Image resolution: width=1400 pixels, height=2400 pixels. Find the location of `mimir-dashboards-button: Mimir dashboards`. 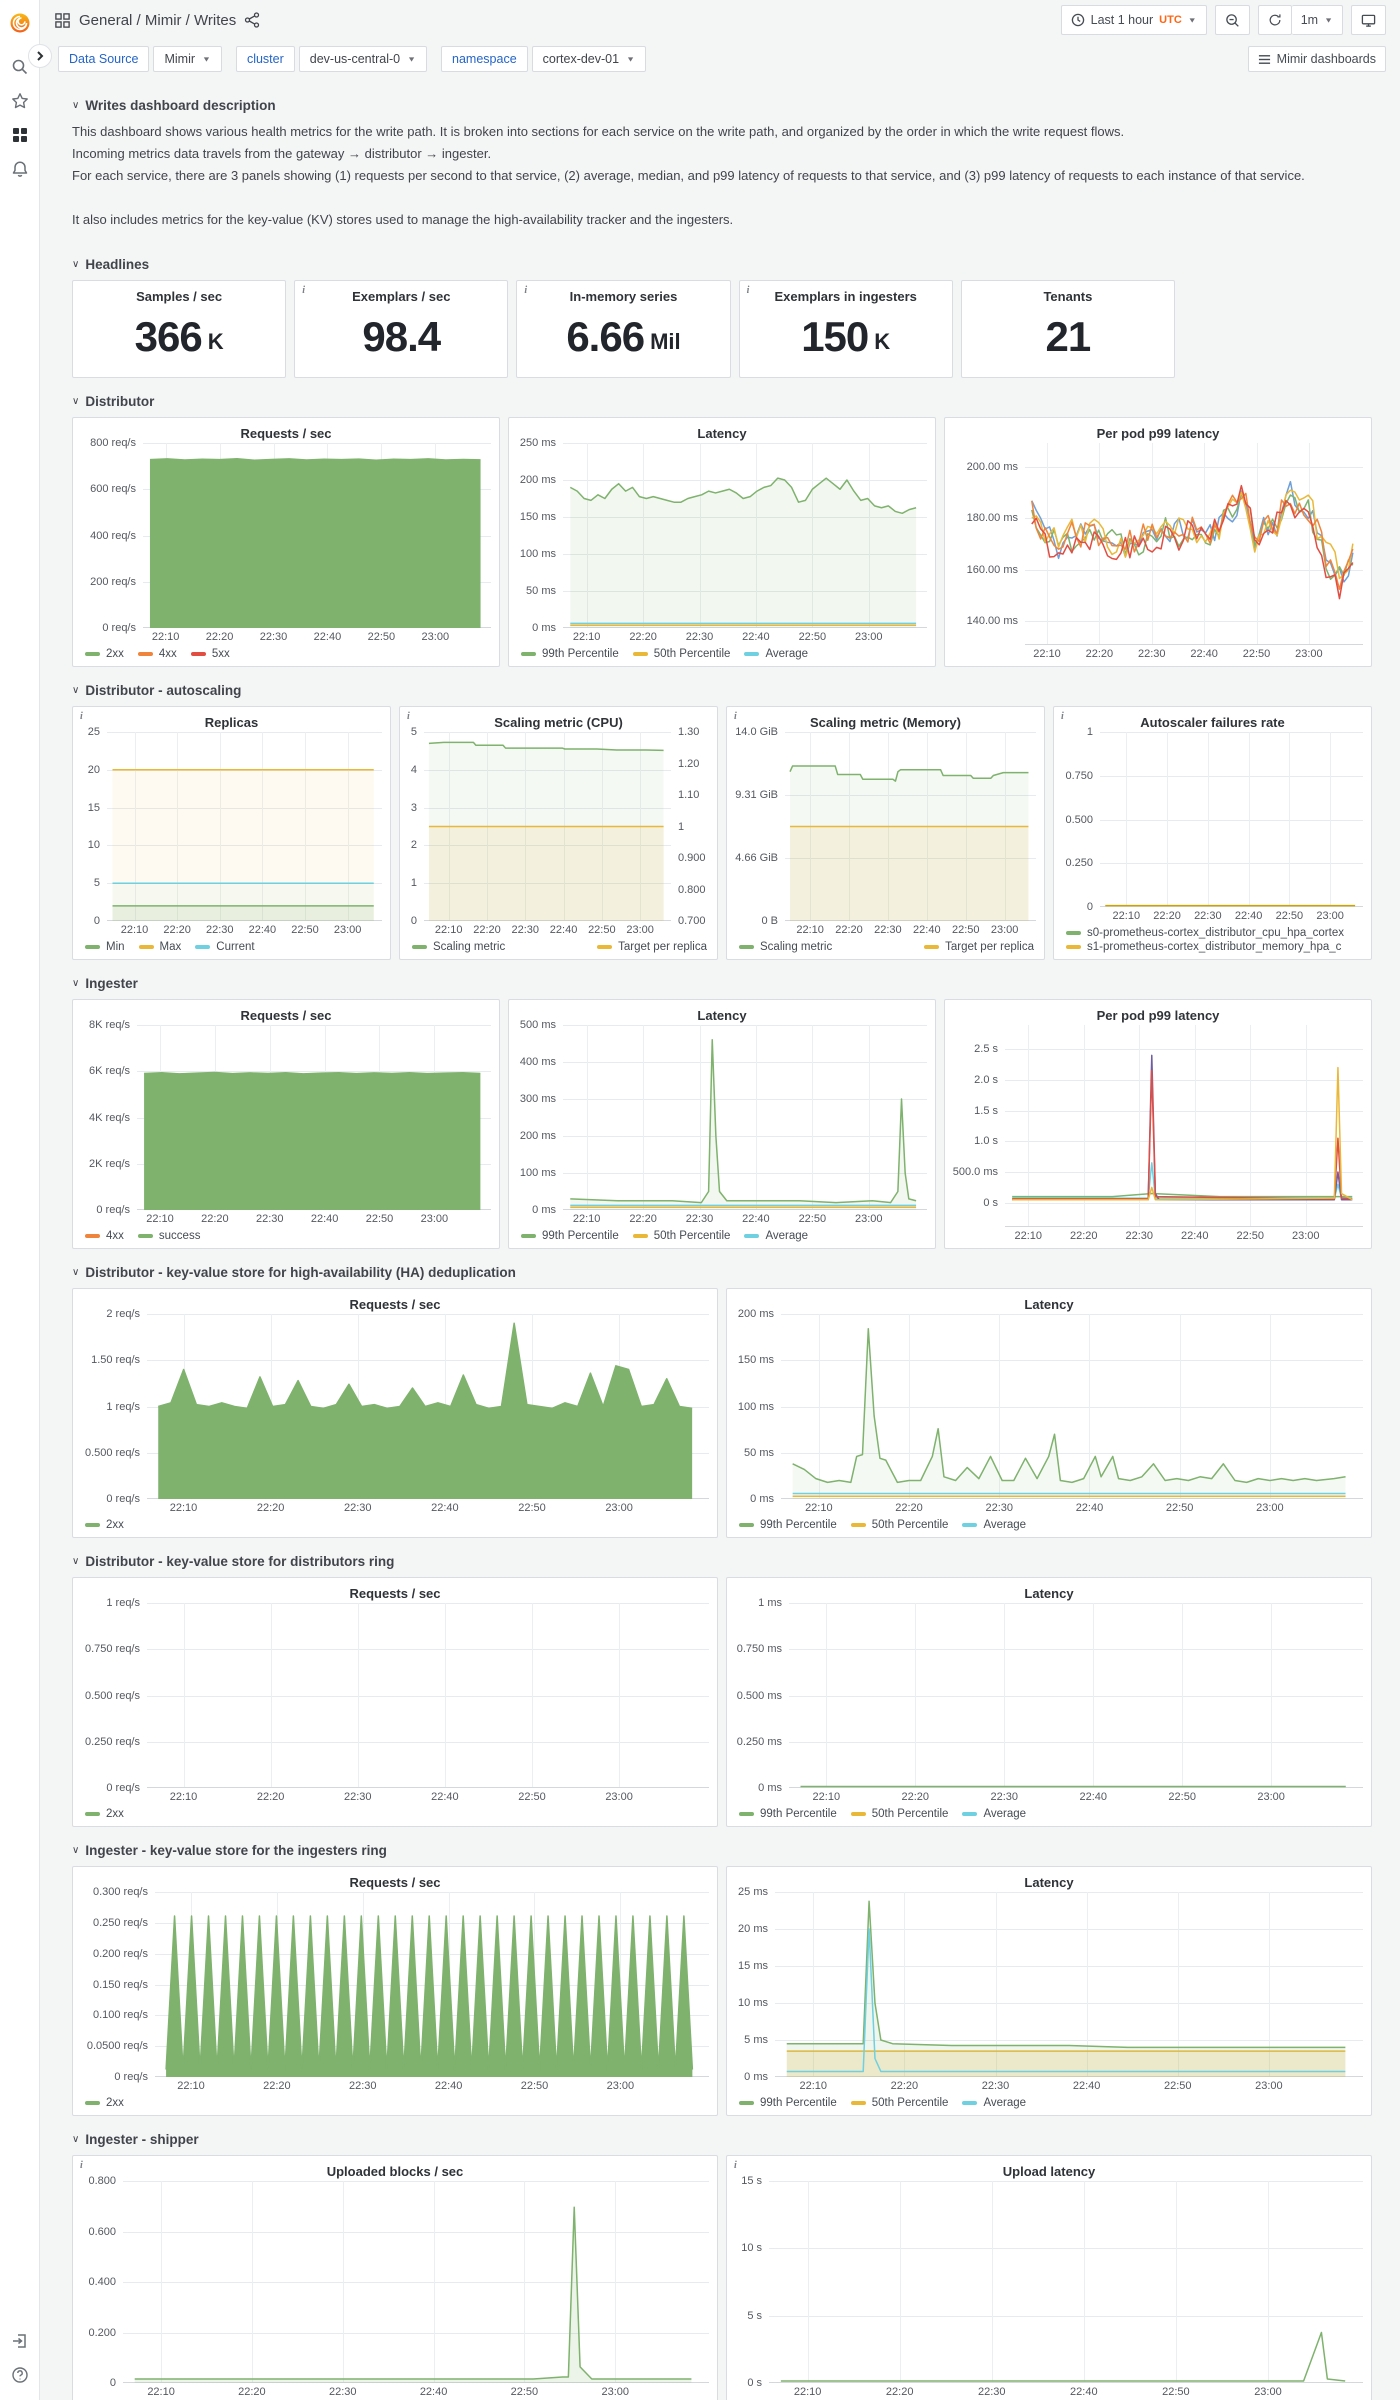

mimir-dashboards-button: Mimir dashboards is located at coordinates (1316, 59).